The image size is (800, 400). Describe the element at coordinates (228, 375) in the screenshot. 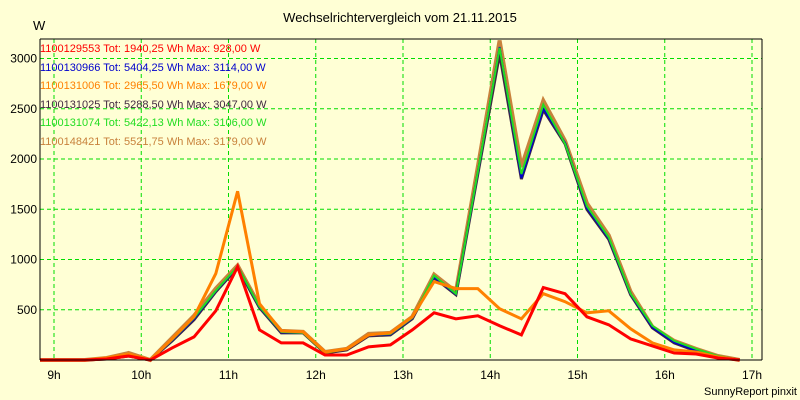

I see `x-tick-label: 11h` at that location.